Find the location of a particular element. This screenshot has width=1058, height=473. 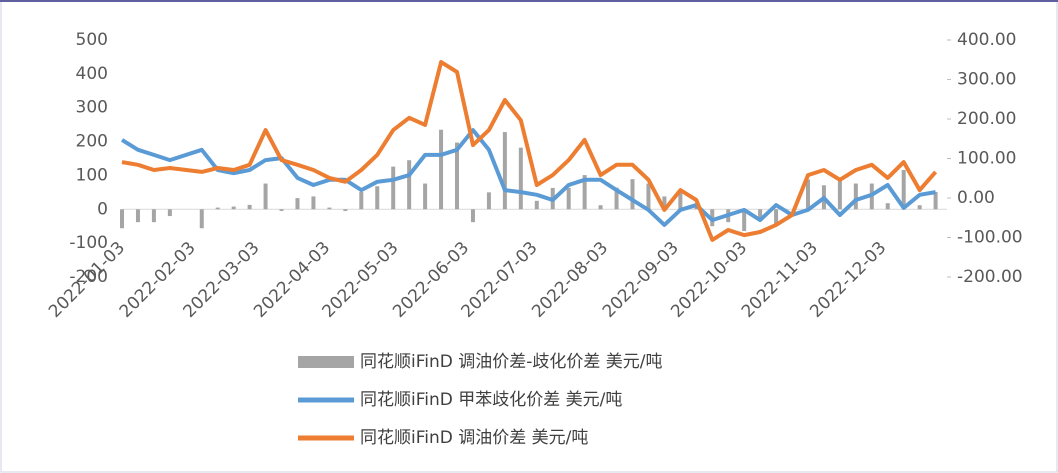

y2-tick-label: 0.00 is located at coordinates (976, 198).